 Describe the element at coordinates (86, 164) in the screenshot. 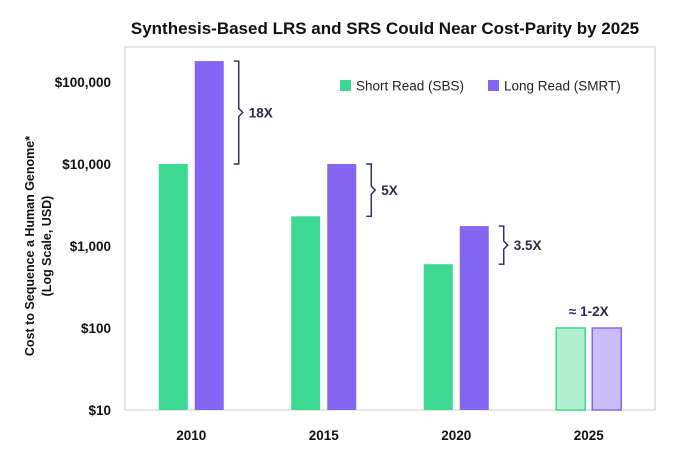

I see `y-tick-label: $10,000` at that location.